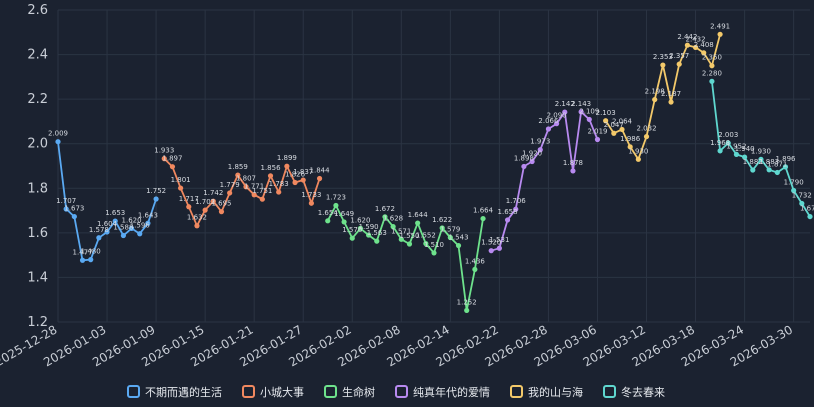 The height and width of the screenshot is (407, 814). I want to click on data-label: 2.350, so click(712, 58).